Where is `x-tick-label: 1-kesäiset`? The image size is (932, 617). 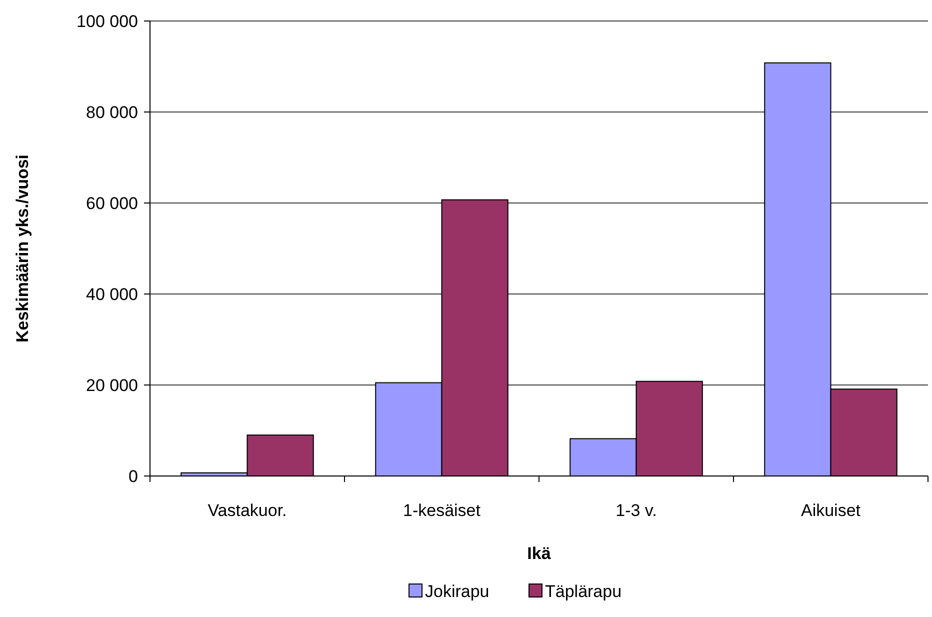
x-tick-label: 1-kesäiset is located at coordinates (442, 510).